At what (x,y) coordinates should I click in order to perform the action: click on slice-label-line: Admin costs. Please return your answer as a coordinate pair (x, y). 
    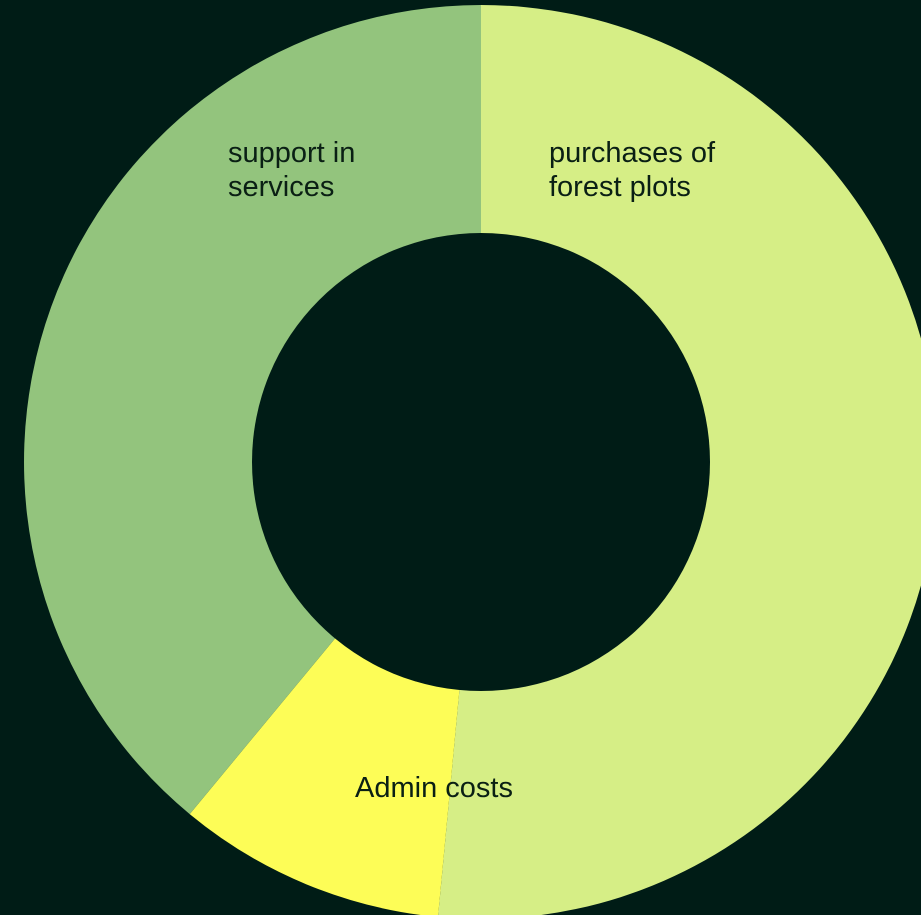
    Looking at the image, I should click on (434, 788).